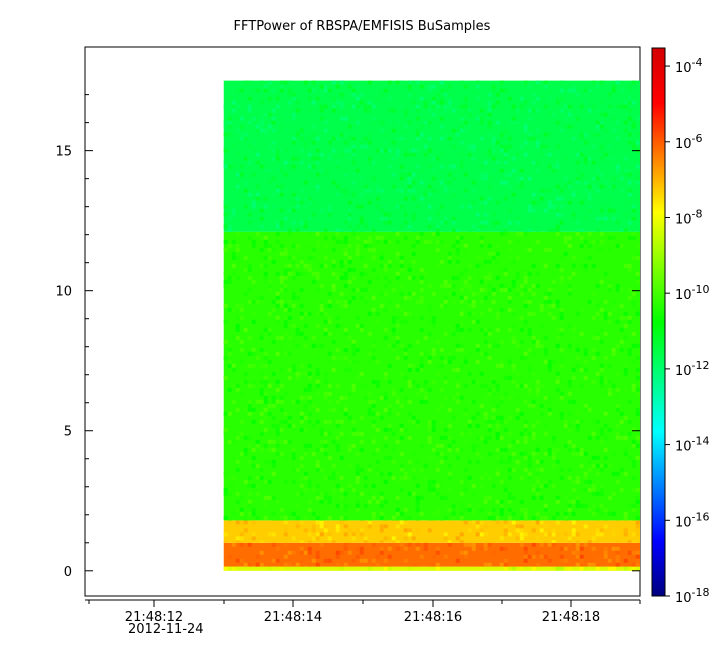 The height and width of the screenshot is (656, 724). Describe the element at coordinates (689, 66) in the screenshot. I see `colorbar-tick-label: 10-4` at that location.